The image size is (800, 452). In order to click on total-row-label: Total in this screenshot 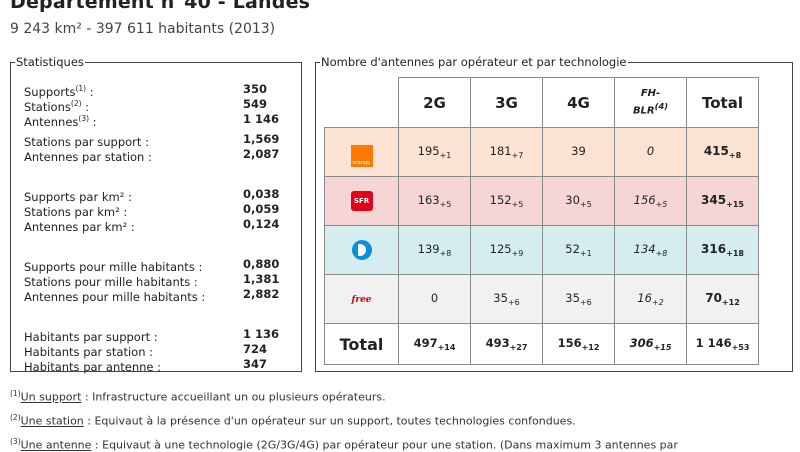, I will do `click(361, 344)`.